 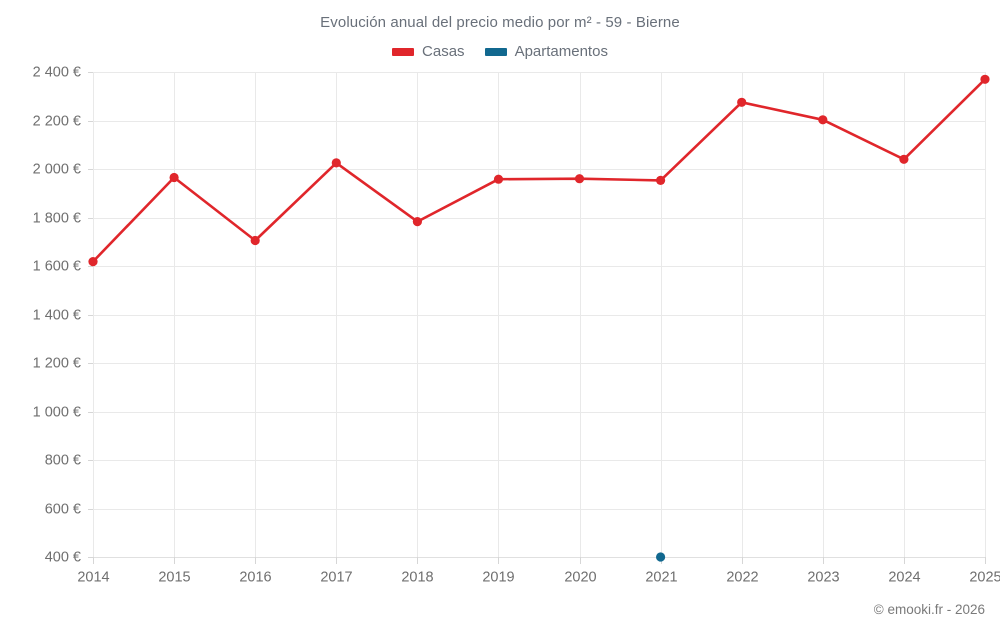 What do you see at coordinates (984, 578) in the screenshot?
I see `x-tick-label: 2025` at bounding box center [984, 578].